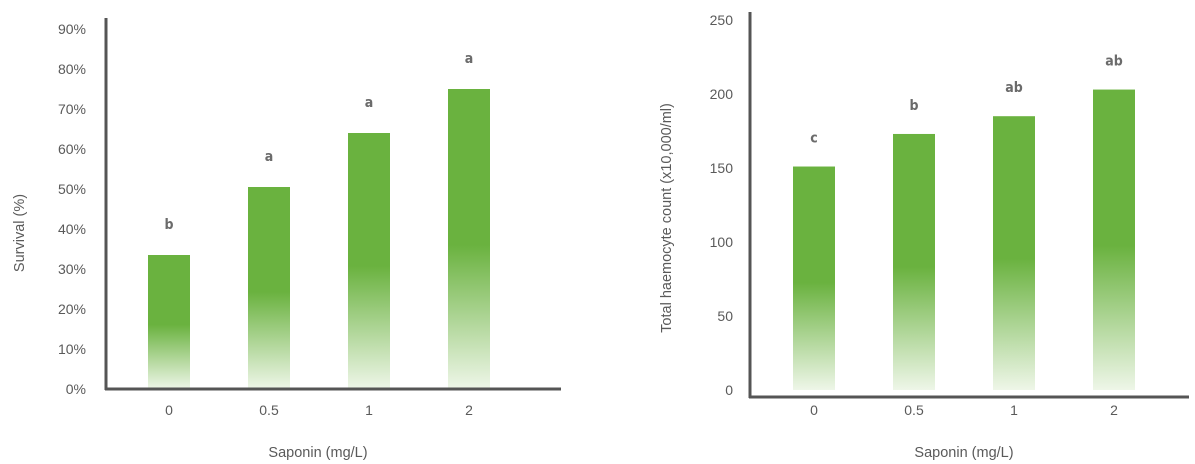  What do you see at coordinates (729, 390) in the screenshot?
I see `haemocyte-y-tick-label: 0` at bounding box center [729, 390].